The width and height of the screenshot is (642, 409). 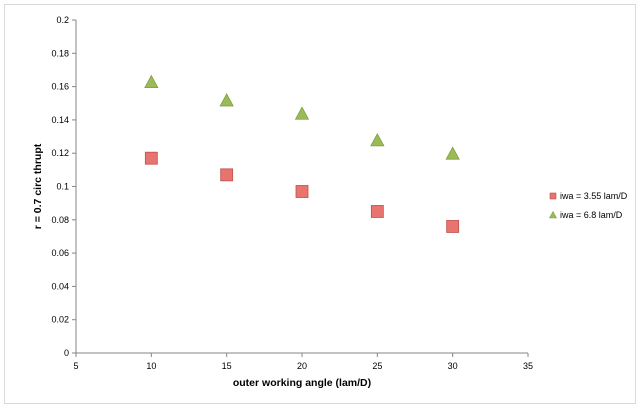 I want to click on y-tick-label: 0.02, so click(x=60, y=320).